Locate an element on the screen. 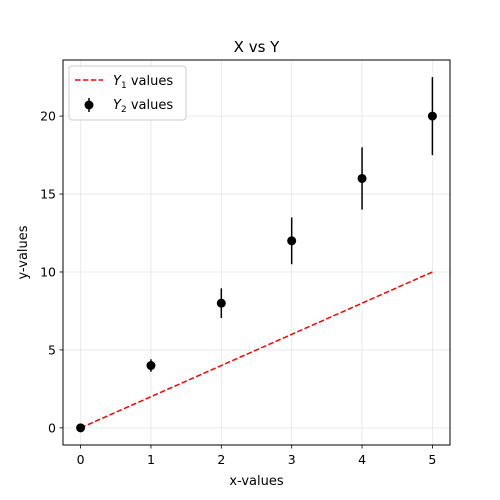 This screenshot has height=500, width=500. y-axis-ticks: 0 5 10 15 20 is located at coordinates (51, 272).